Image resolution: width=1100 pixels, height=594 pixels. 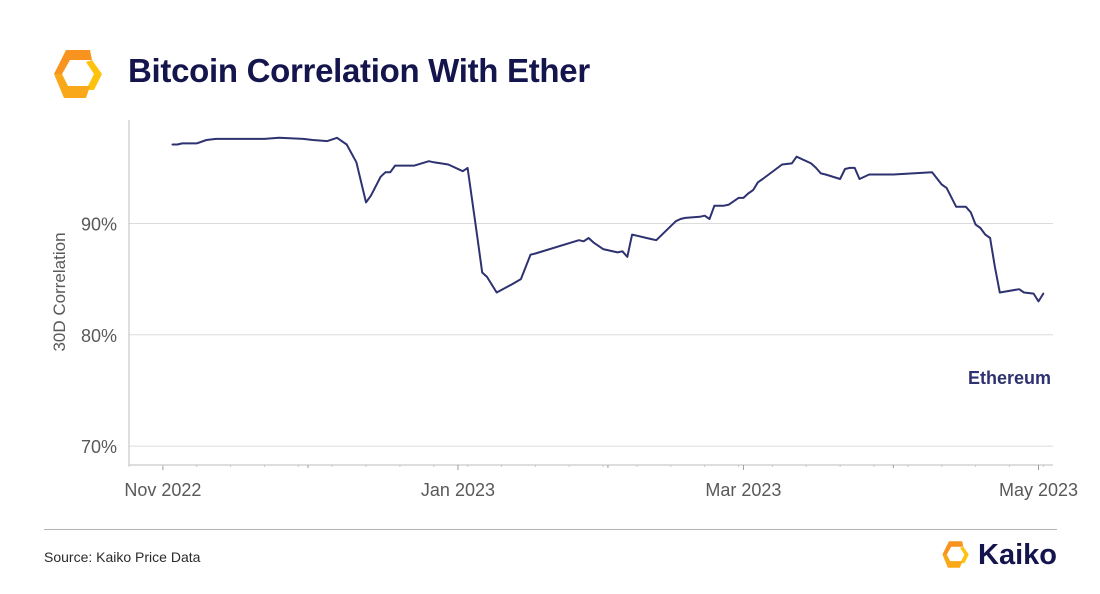 I want to click on page-title: Bitcoin Correlation With Ether, so click(x=359, y=70).